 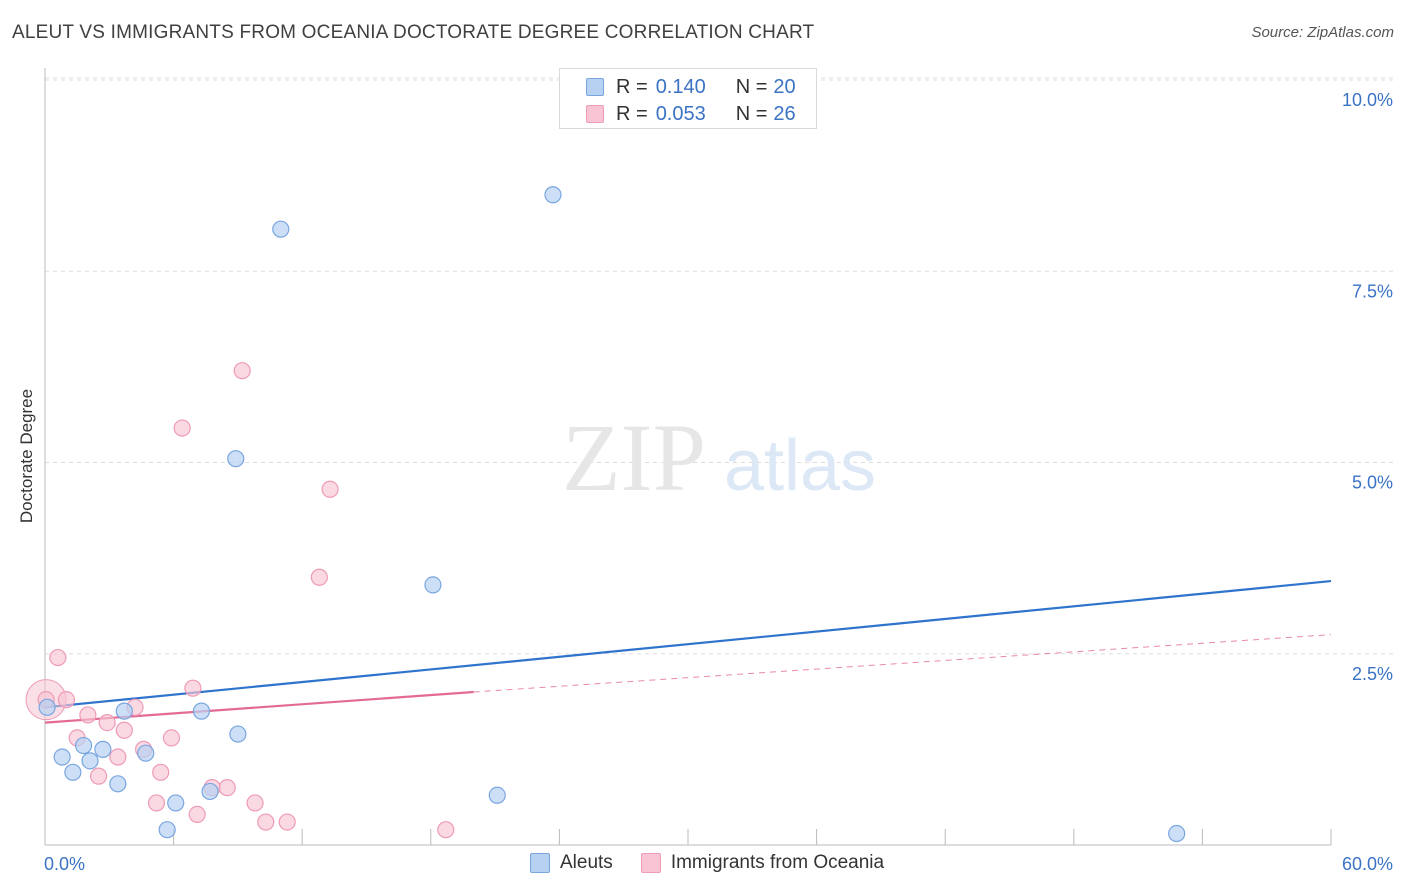 I want to click on n-value: 20, so click(x=784, y=86).